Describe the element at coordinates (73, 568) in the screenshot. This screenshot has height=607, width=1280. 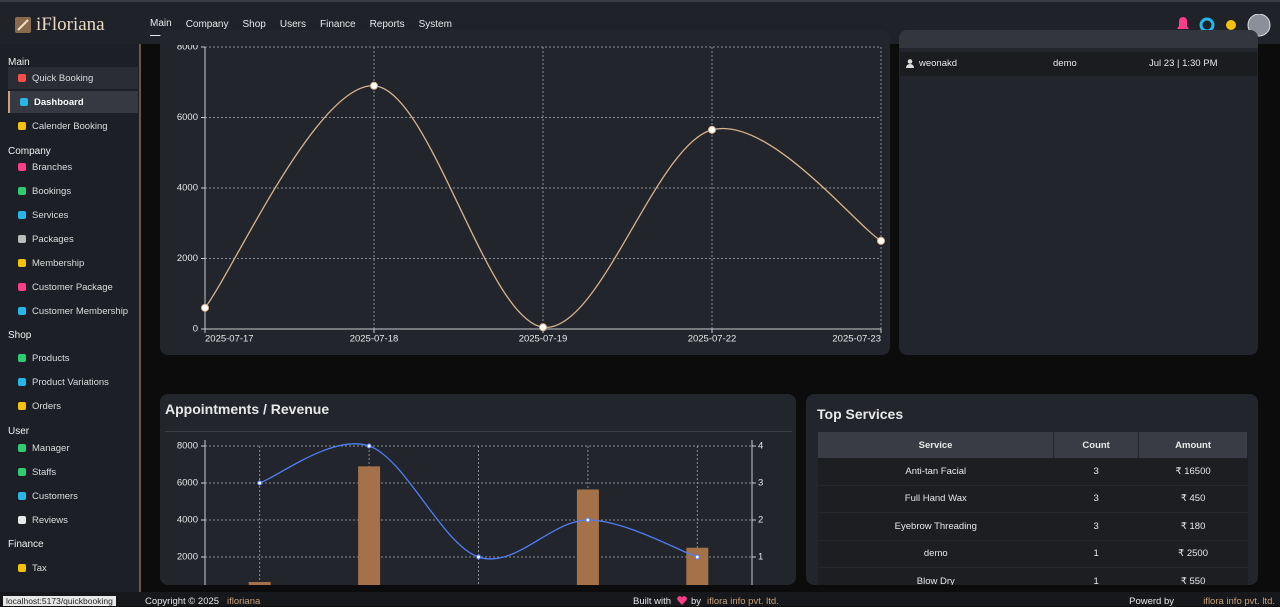
I see `sidebar-item: Tax` at that location.